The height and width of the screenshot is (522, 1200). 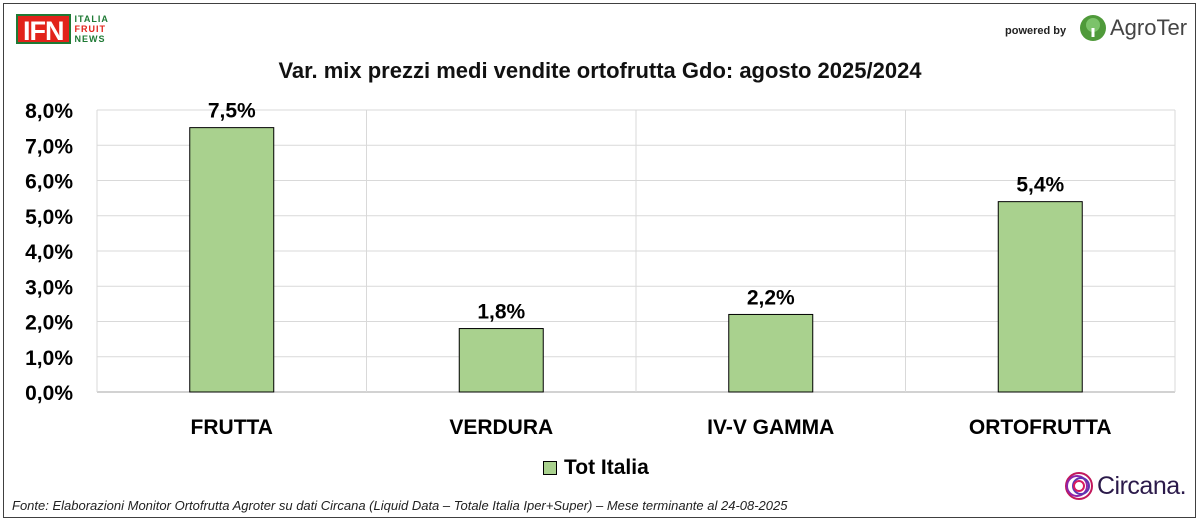 What do you see at coordinates (770, 427) in the screenshot?
I see `x-tick-label: IV-V GAMMA` at bounding box center [770, 427].